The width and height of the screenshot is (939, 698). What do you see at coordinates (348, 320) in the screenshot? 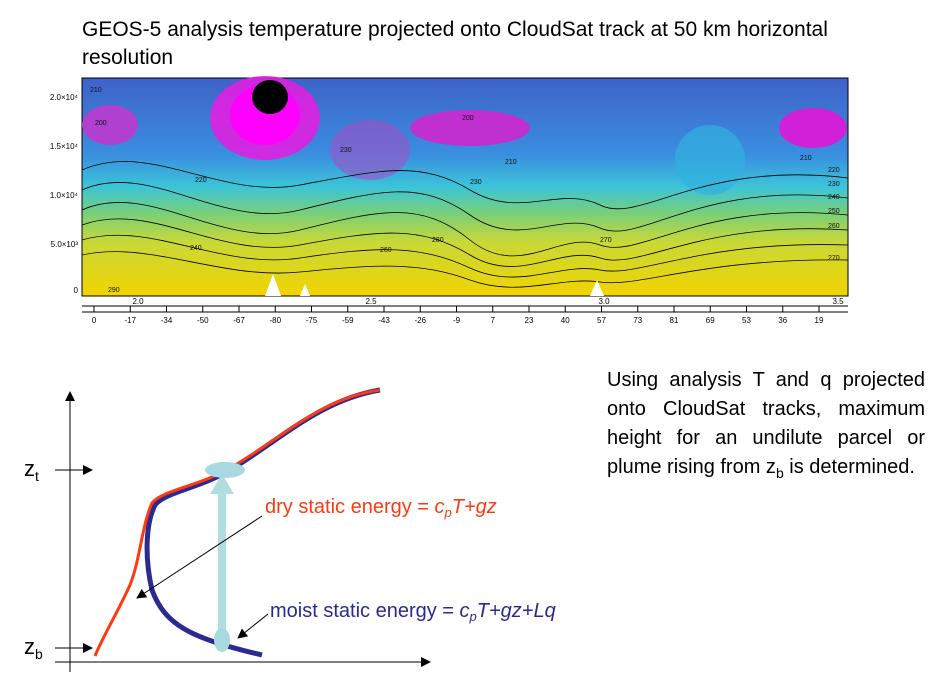
I see `x-bottom-label: -59` at bounding box center [348, 320].